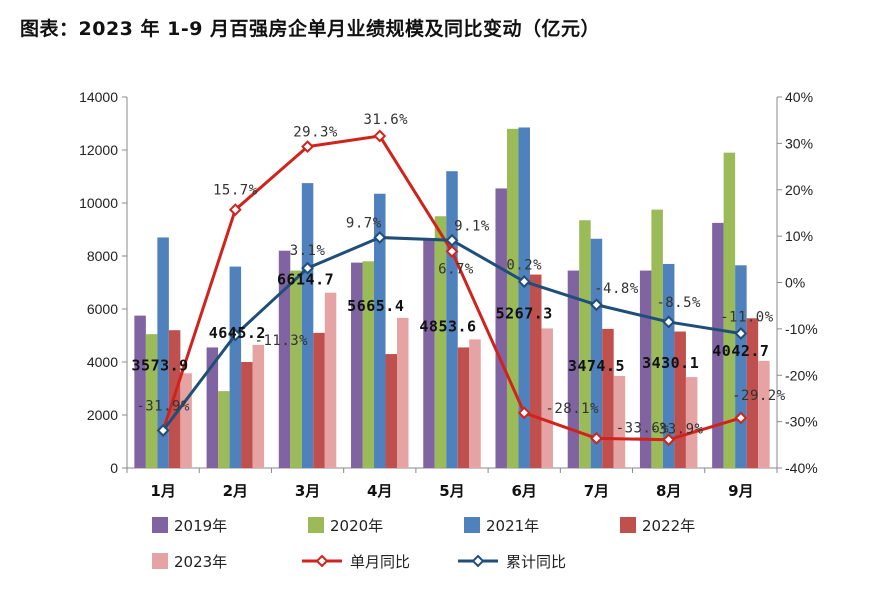  What do you see at coordinates (740, 351) in the screenshot?
I see `data-label-2023: 4042.7` at bounding box center [740, 351].